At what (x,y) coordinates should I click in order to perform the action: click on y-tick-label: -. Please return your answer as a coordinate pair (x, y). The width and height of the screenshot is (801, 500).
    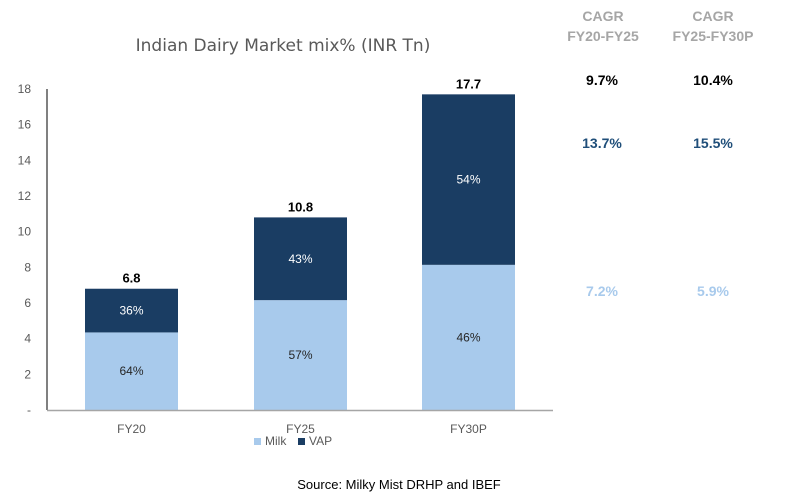
    Looking at the image, I should click on (29, 410).